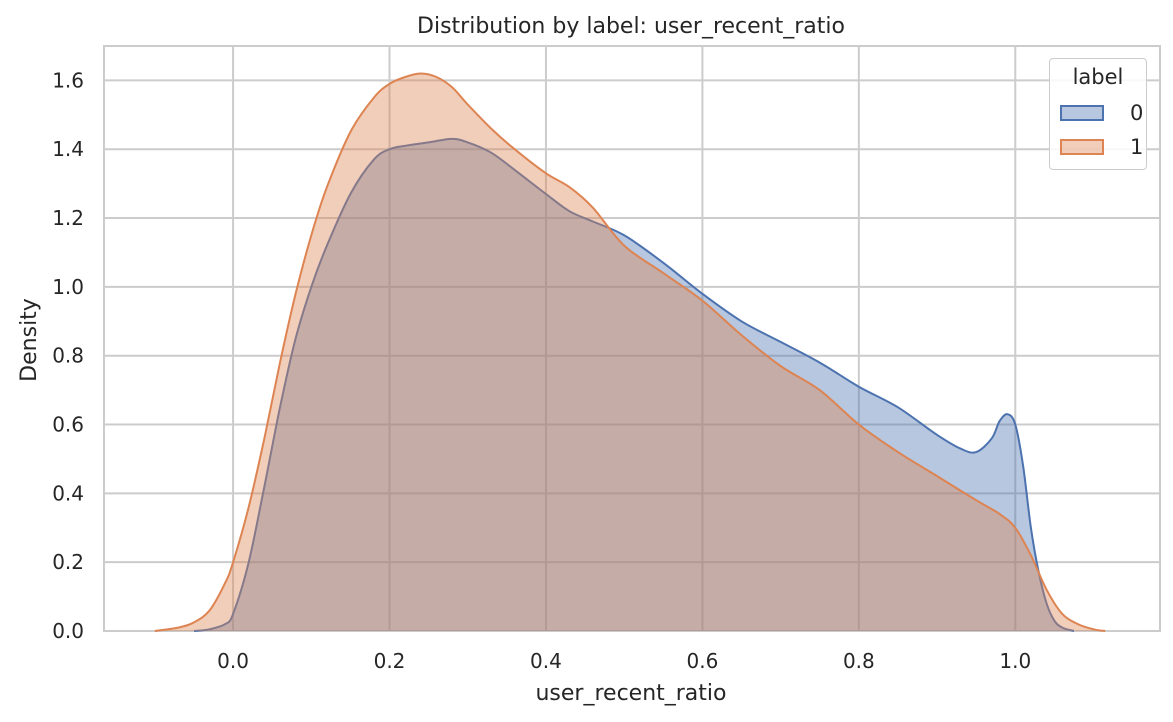  What do you see at coordinates (546, 661) in the screenshot?
I see `x-tick-label: 0.4` at bounding box center [546, 661].